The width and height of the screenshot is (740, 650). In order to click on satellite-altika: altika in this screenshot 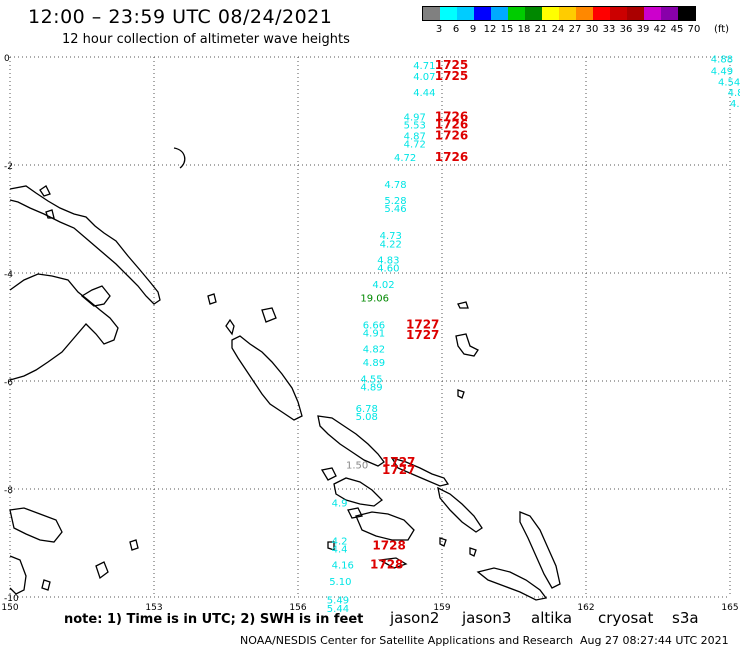, I will do `click(552, 618)`.